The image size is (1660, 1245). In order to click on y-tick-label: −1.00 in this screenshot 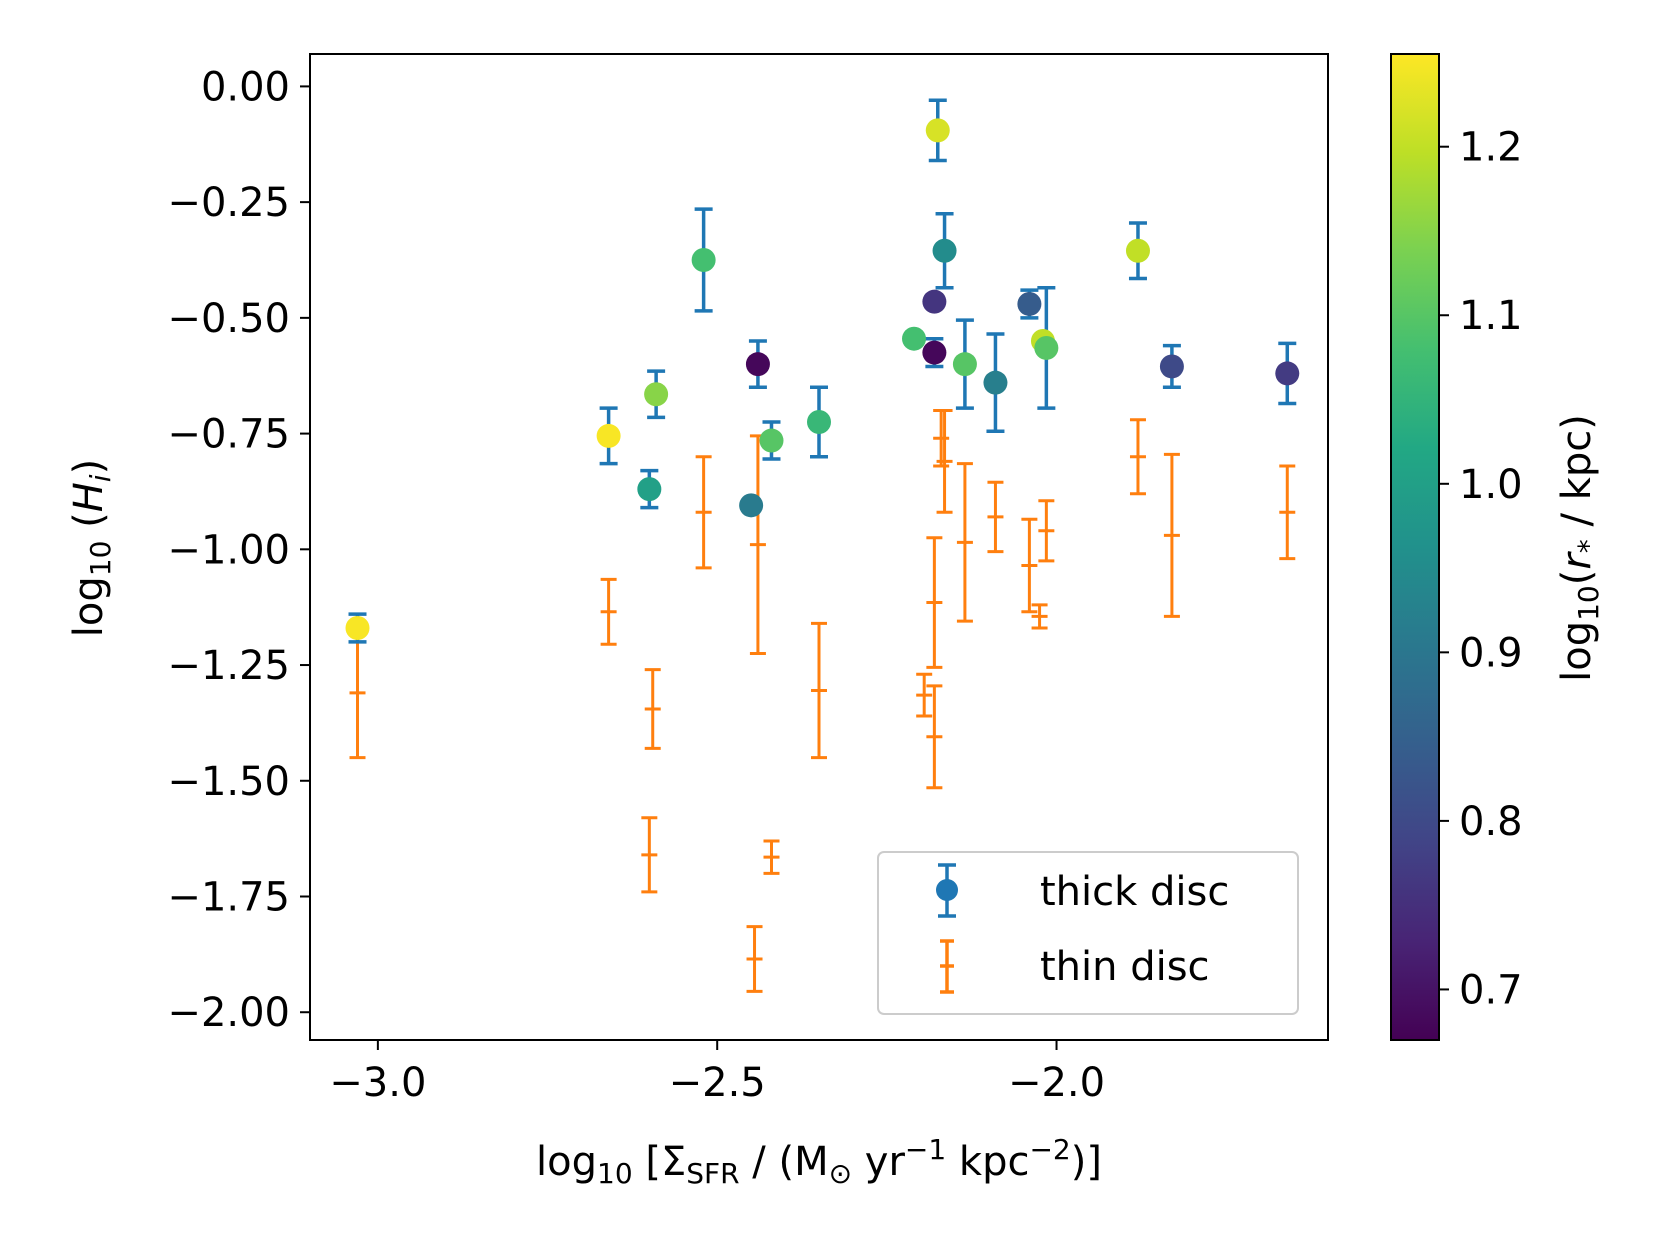, I will do `click(228, 550)`.